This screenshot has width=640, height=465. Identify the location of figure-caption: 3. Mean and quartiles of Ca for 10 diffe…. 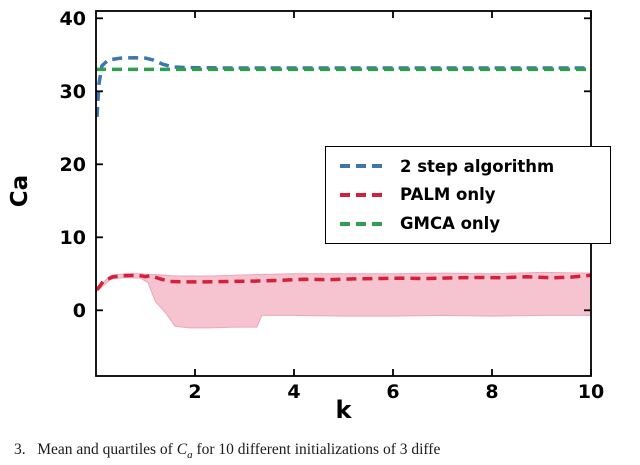
(327, 453).